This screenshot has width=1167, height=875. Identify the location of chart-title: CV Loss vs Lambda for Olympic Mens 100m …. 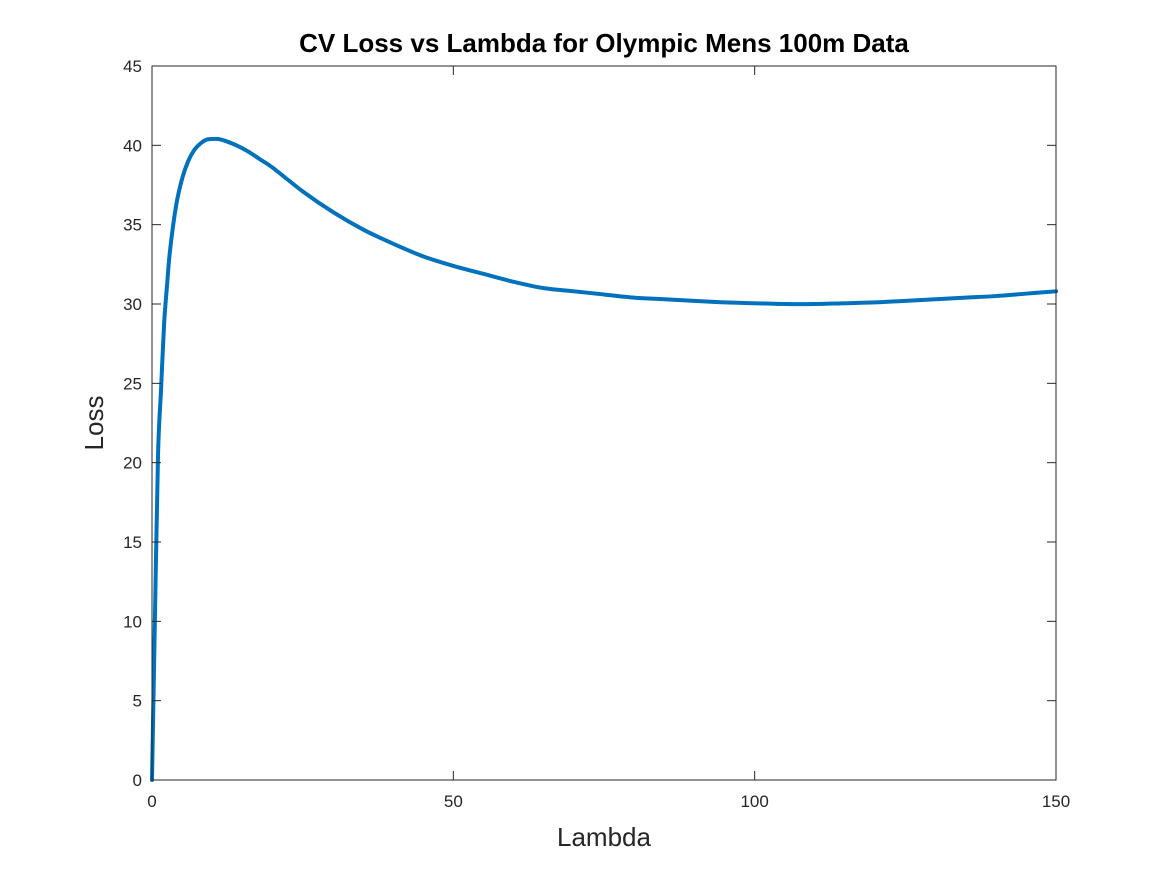
(604, 43).